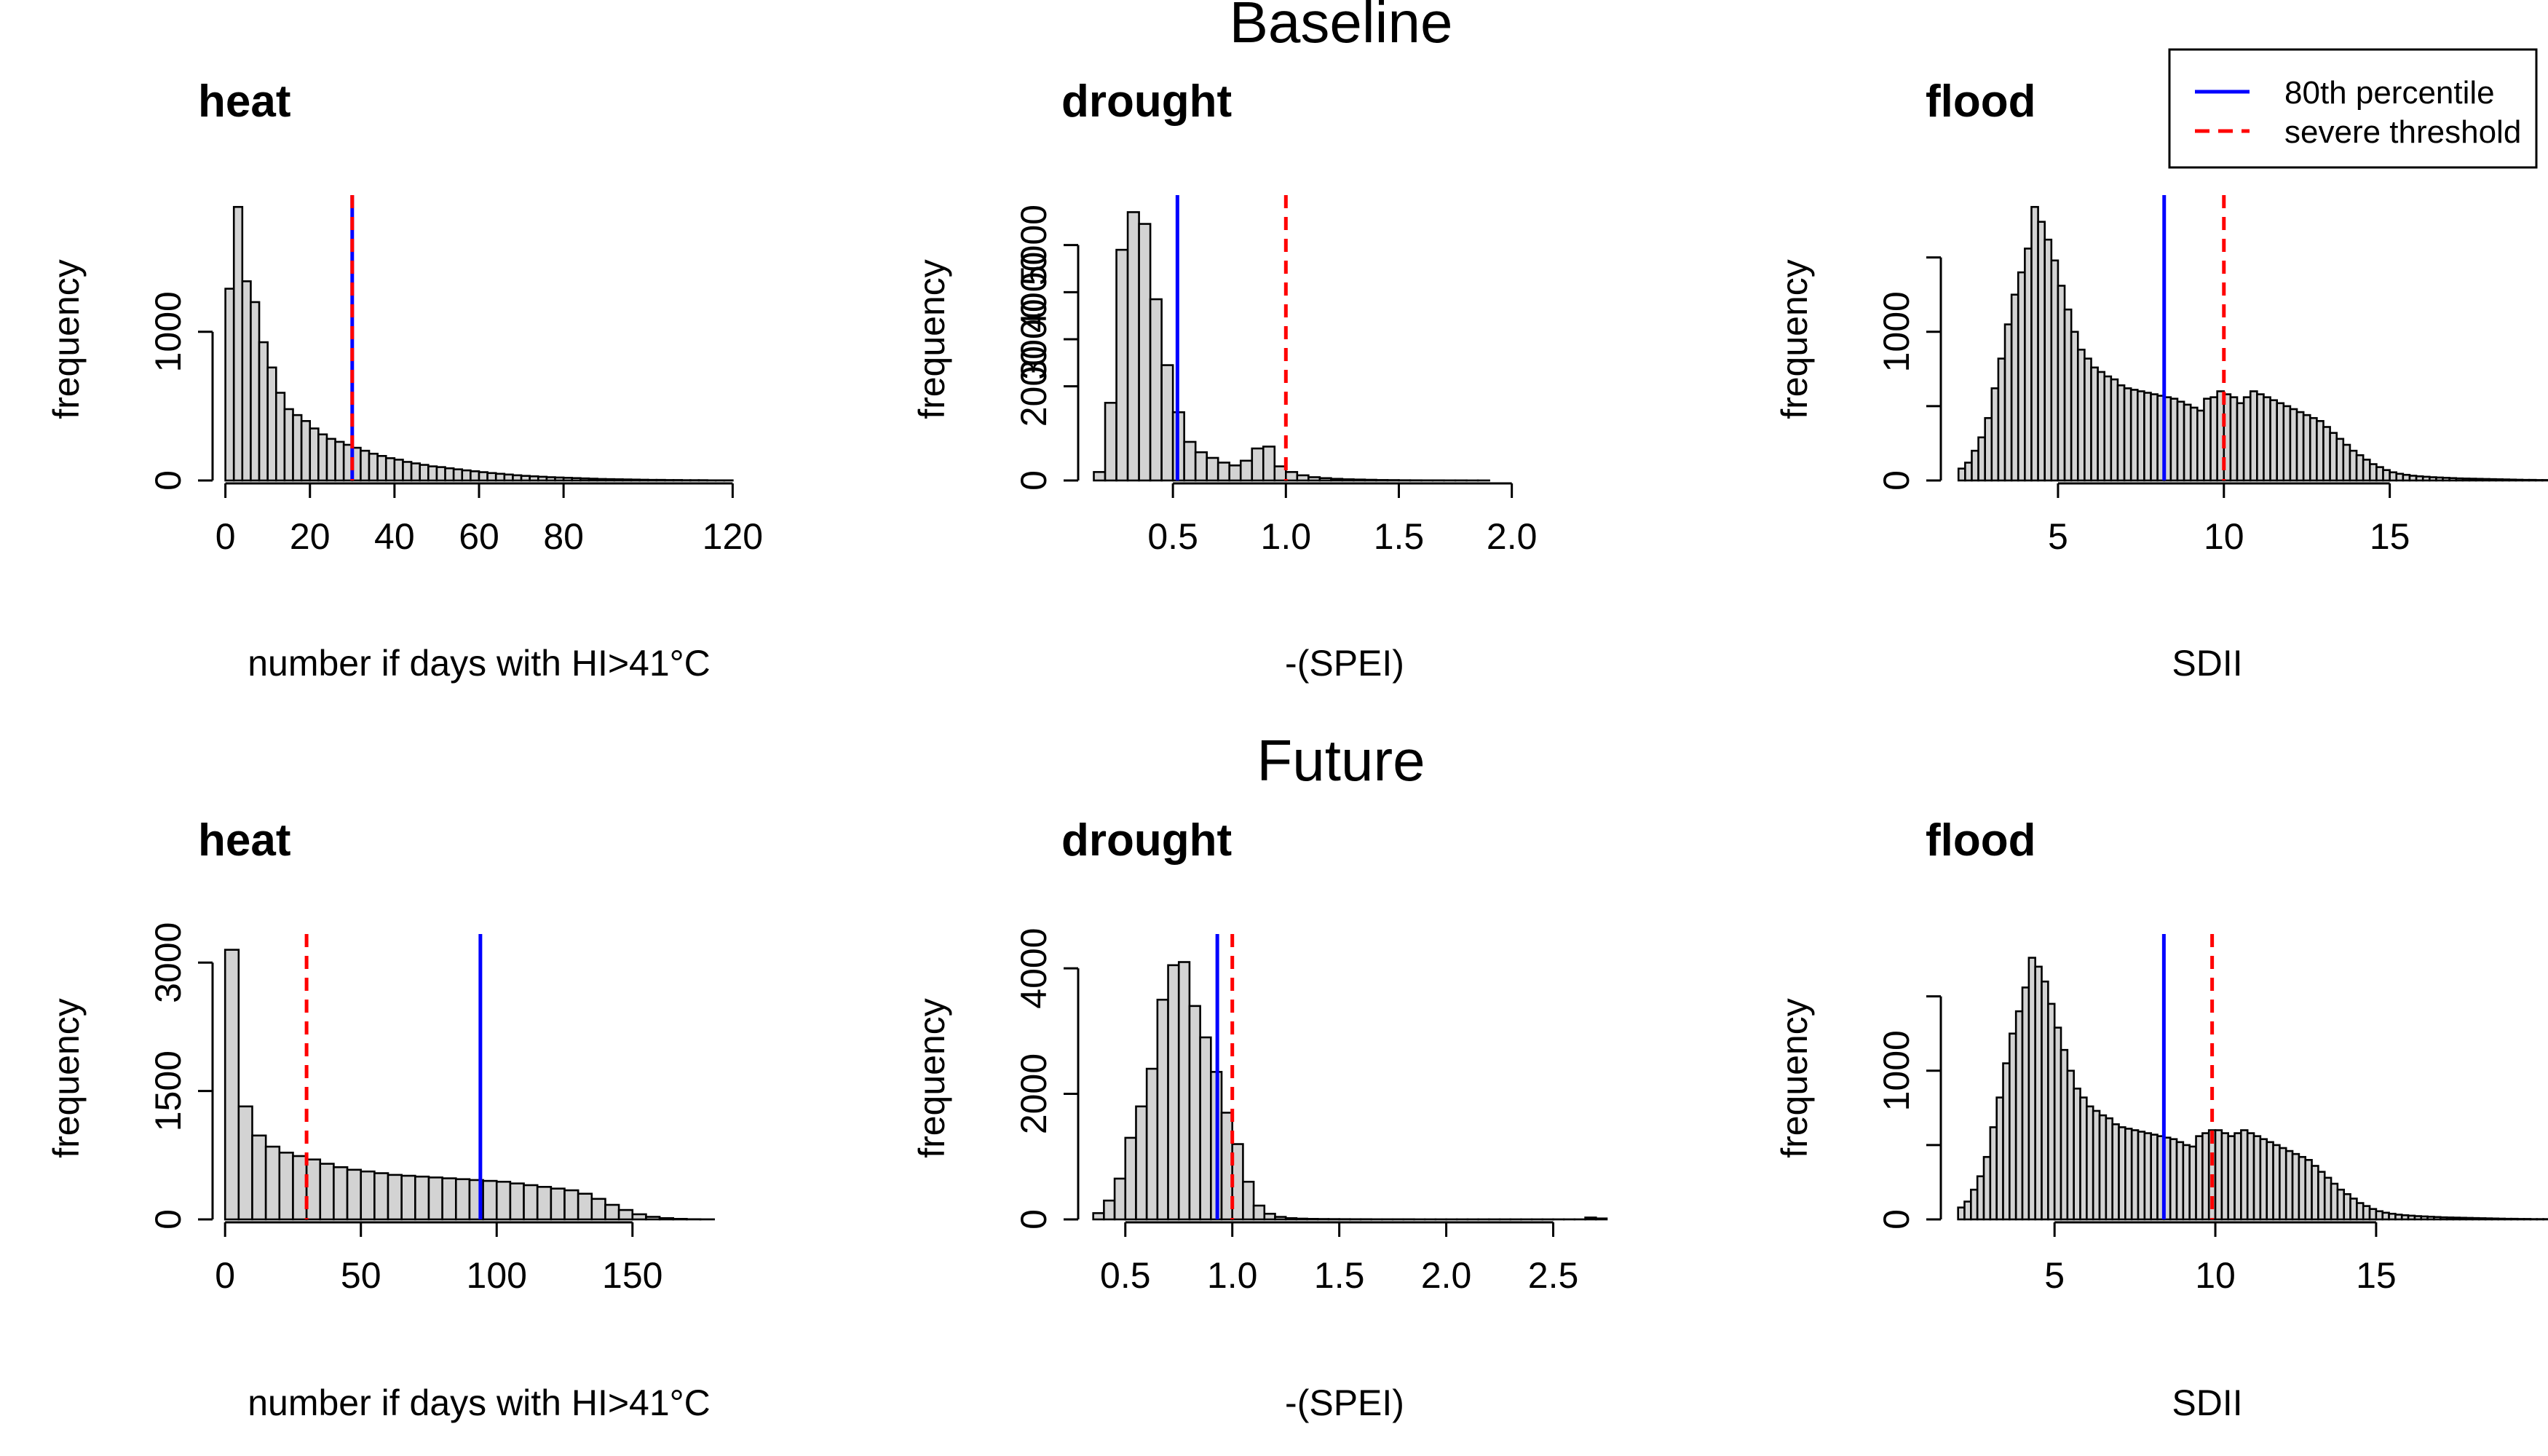  What do you see at coordinates (1033, 386) in the screenshot?
I see `y-tick-label: 2000` at bounding box center [1033, 386].